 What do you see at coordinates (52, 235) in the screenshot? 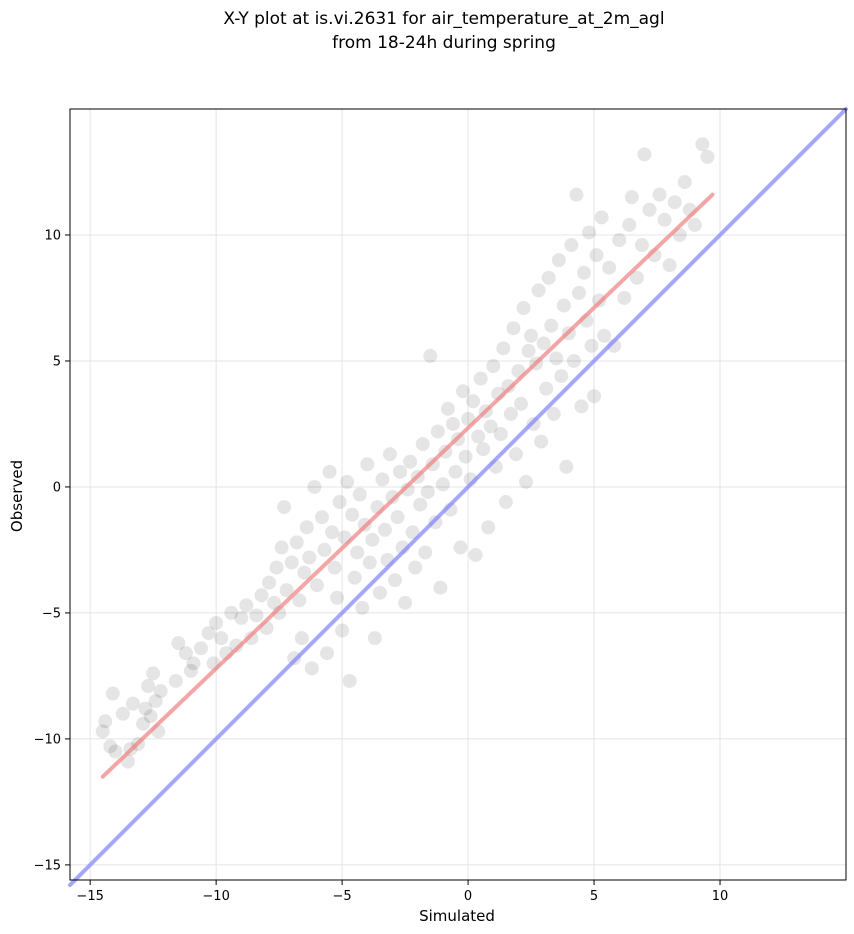
I see `y-tick-label: 10` at bounding box center [52, 235].